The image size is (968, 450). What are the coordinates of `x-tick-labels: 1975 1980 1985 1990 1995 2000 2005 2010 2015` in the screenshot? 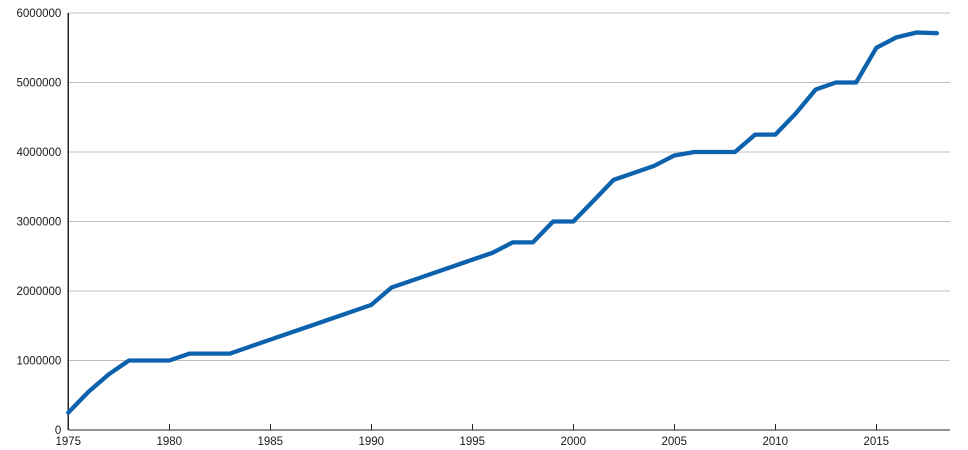 It's located at (473, 442).